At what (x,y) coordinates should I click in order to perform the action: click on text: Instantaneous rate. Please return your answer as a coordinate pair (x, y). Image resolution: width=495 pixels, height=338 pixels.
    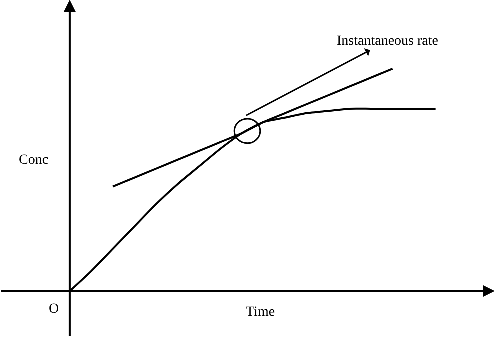
    Looking at the image, I should click on (387, 41).